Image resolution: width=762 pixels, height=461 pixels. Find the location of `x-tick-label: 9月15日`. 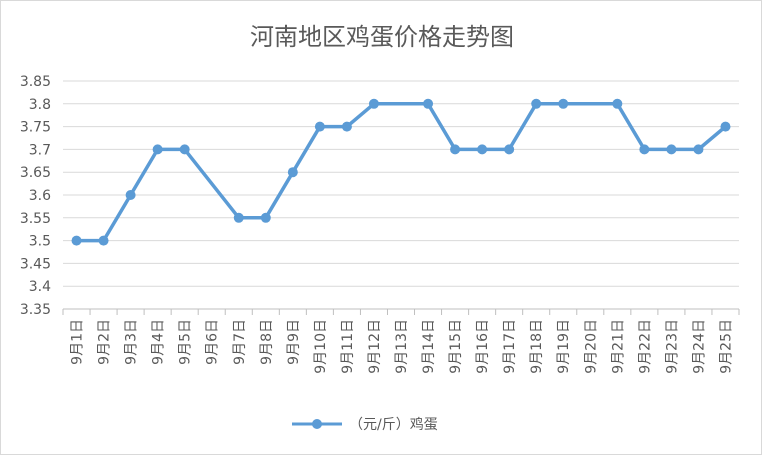

x-tick-label: 9月15日 is located at coordinates (456, 346).